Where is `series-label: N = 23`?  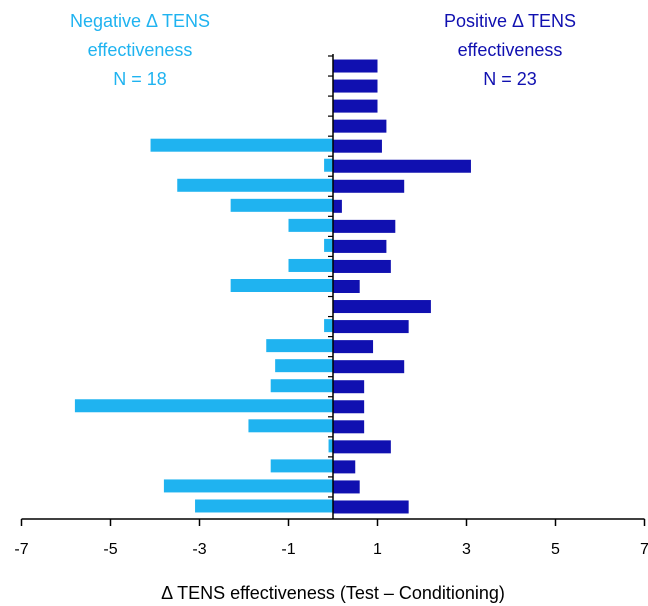 series-label: N = 23 is located at coordinates (510, 79).